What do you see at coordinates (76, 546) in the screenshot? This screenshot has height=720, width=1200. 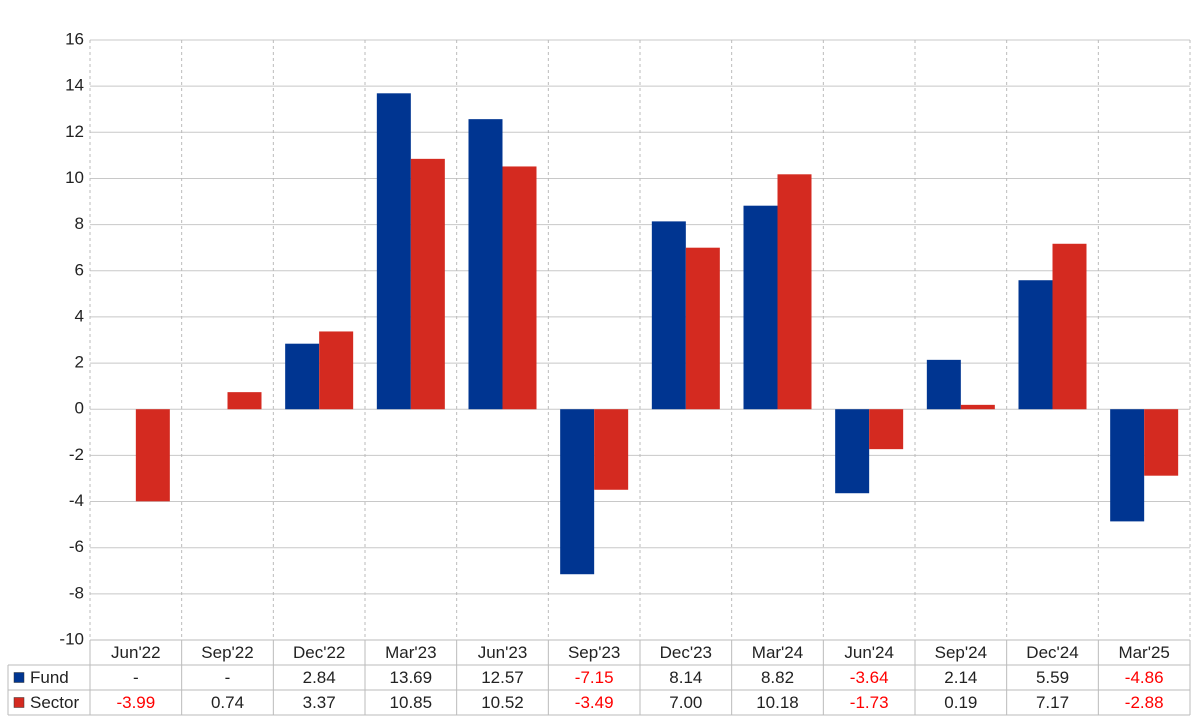 I see `y-tick-label: -6` at bounding box center [76, 546].